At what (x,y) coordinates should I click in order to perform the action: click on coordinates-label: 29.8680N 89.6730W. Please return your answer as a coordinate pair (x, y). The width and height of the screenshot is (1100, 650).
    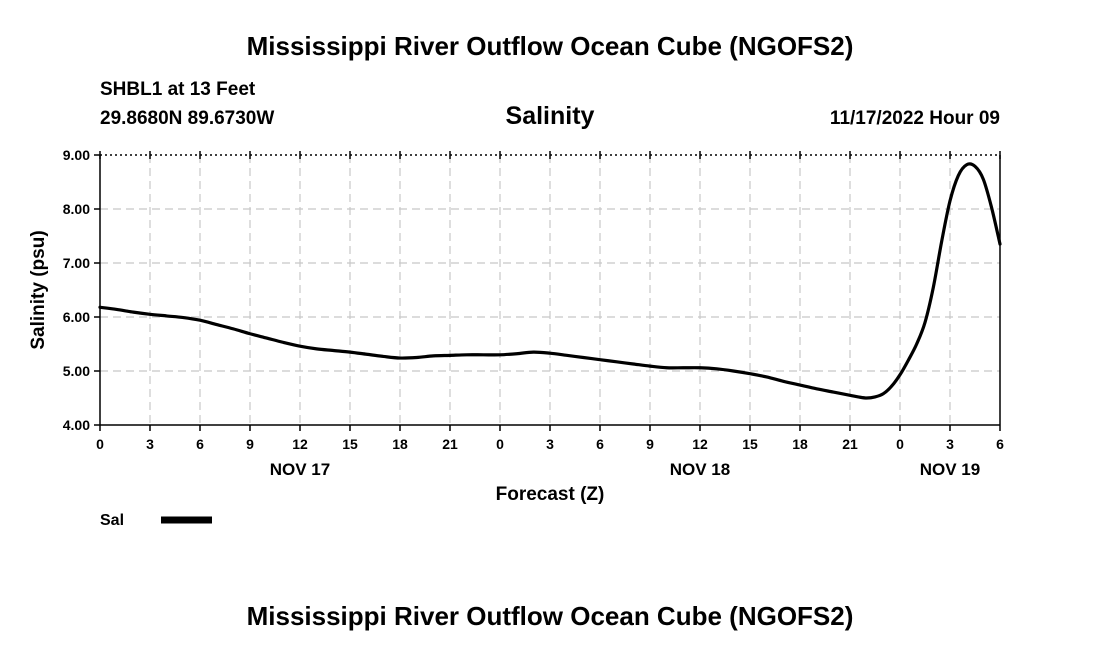
    Looking at the image, I should click on (187, 118).